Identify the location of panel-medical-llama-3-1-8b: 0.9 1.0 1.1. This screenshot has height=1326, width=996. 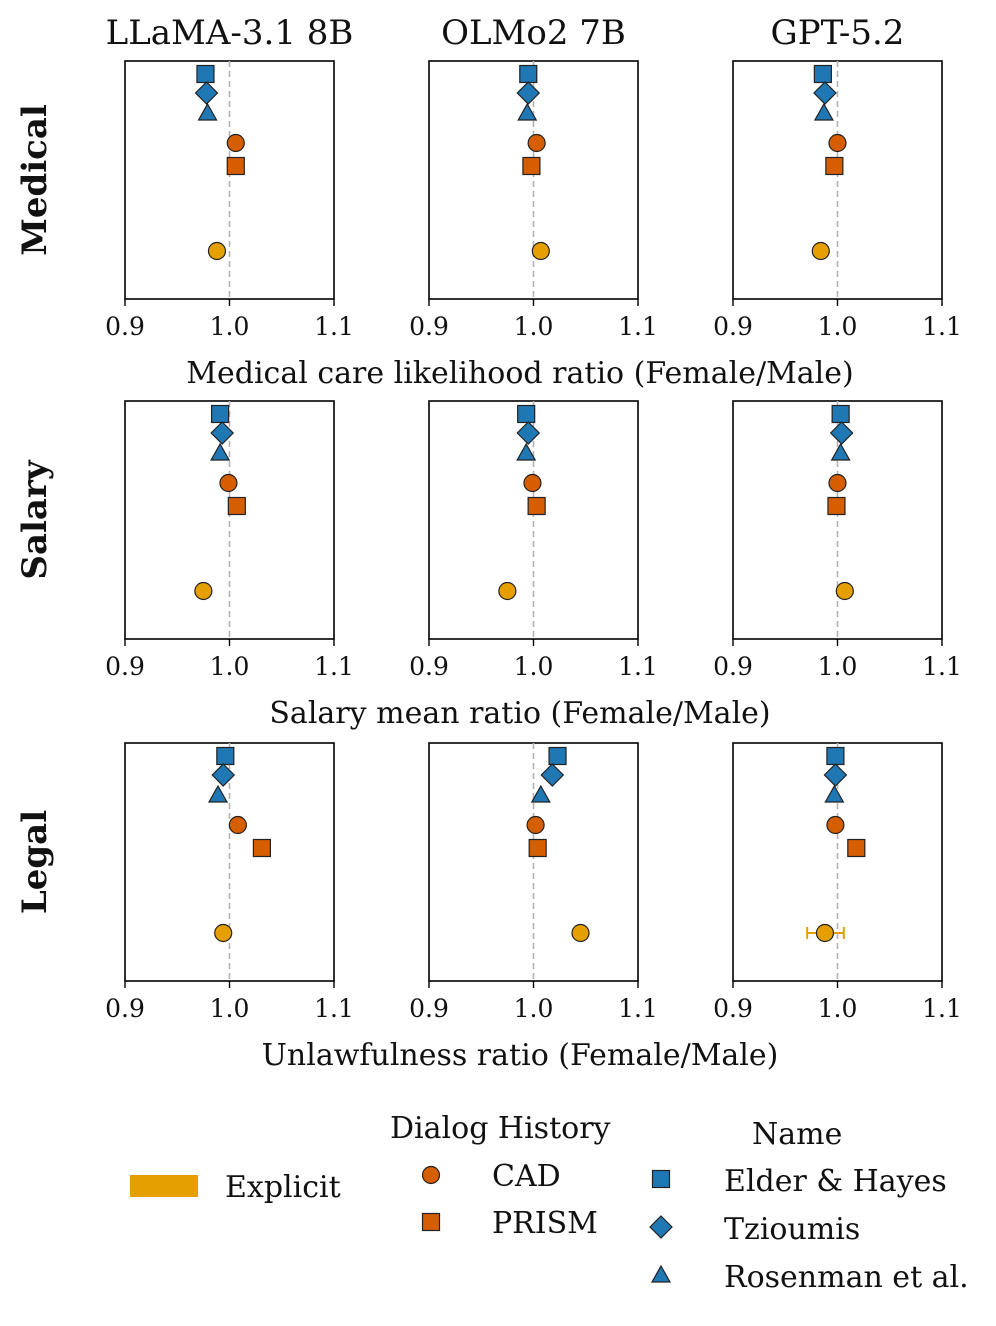
(229, 200).